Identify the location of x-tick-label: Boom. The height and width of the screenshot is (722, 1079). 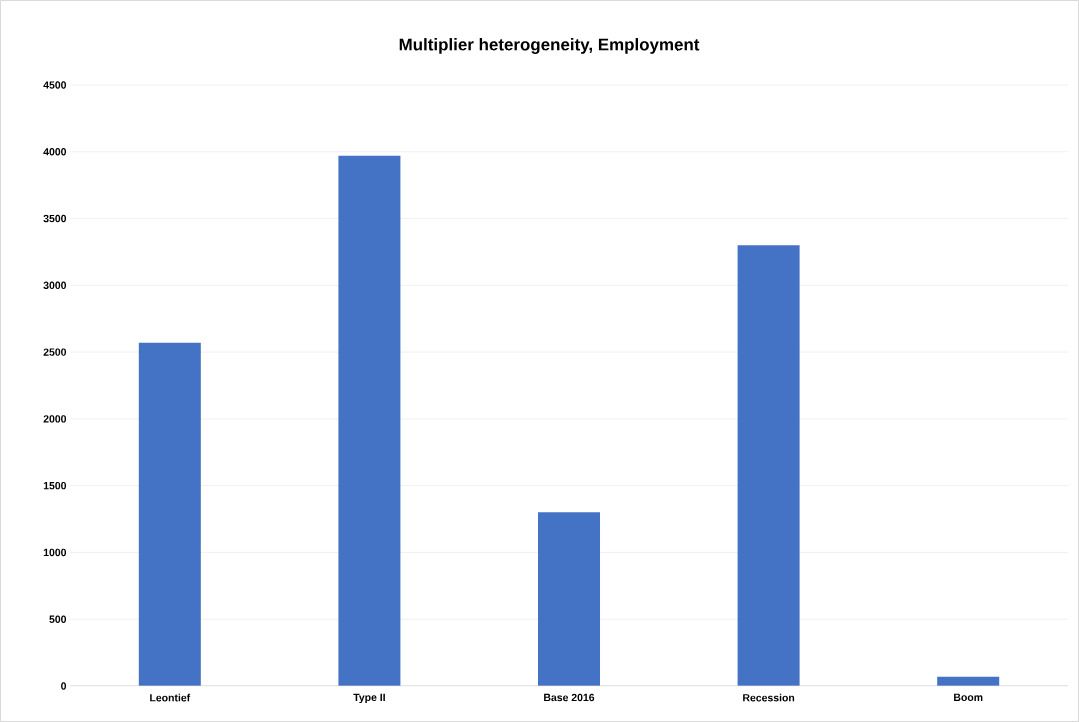
(968, 697).